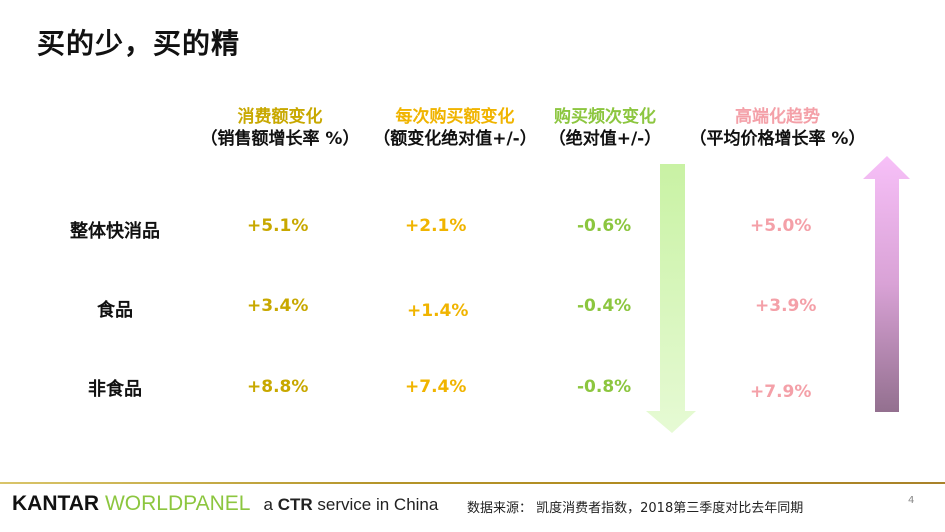  I want to click on row-label-total-fmcg: 整体快消品, so click(115, 231).